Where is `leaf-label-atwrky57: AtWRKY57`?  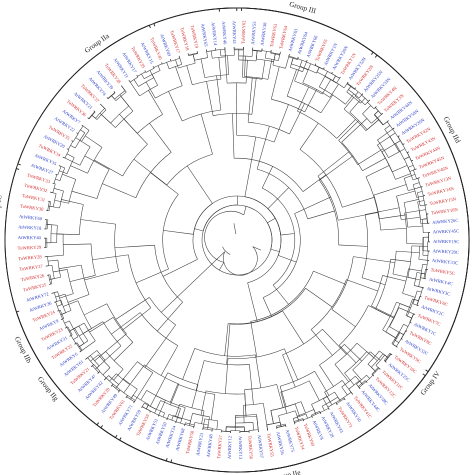 leaf-label-atwrky57: AtWRKY57 is located at coordinates (261, 446).